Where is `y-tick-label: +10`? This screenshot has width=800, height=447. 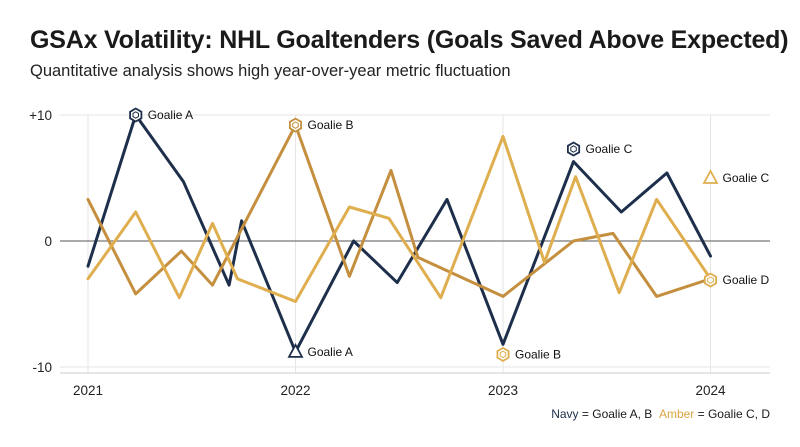
y-tick-label: +10 is located at coordinates (40, 115).